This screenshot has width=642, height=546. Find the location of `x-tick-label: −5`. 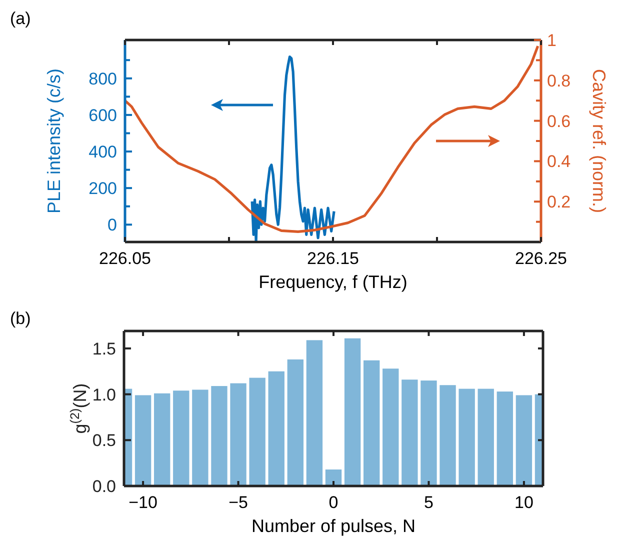

x-tick-label: −5 is located at coordinates (238, 502).